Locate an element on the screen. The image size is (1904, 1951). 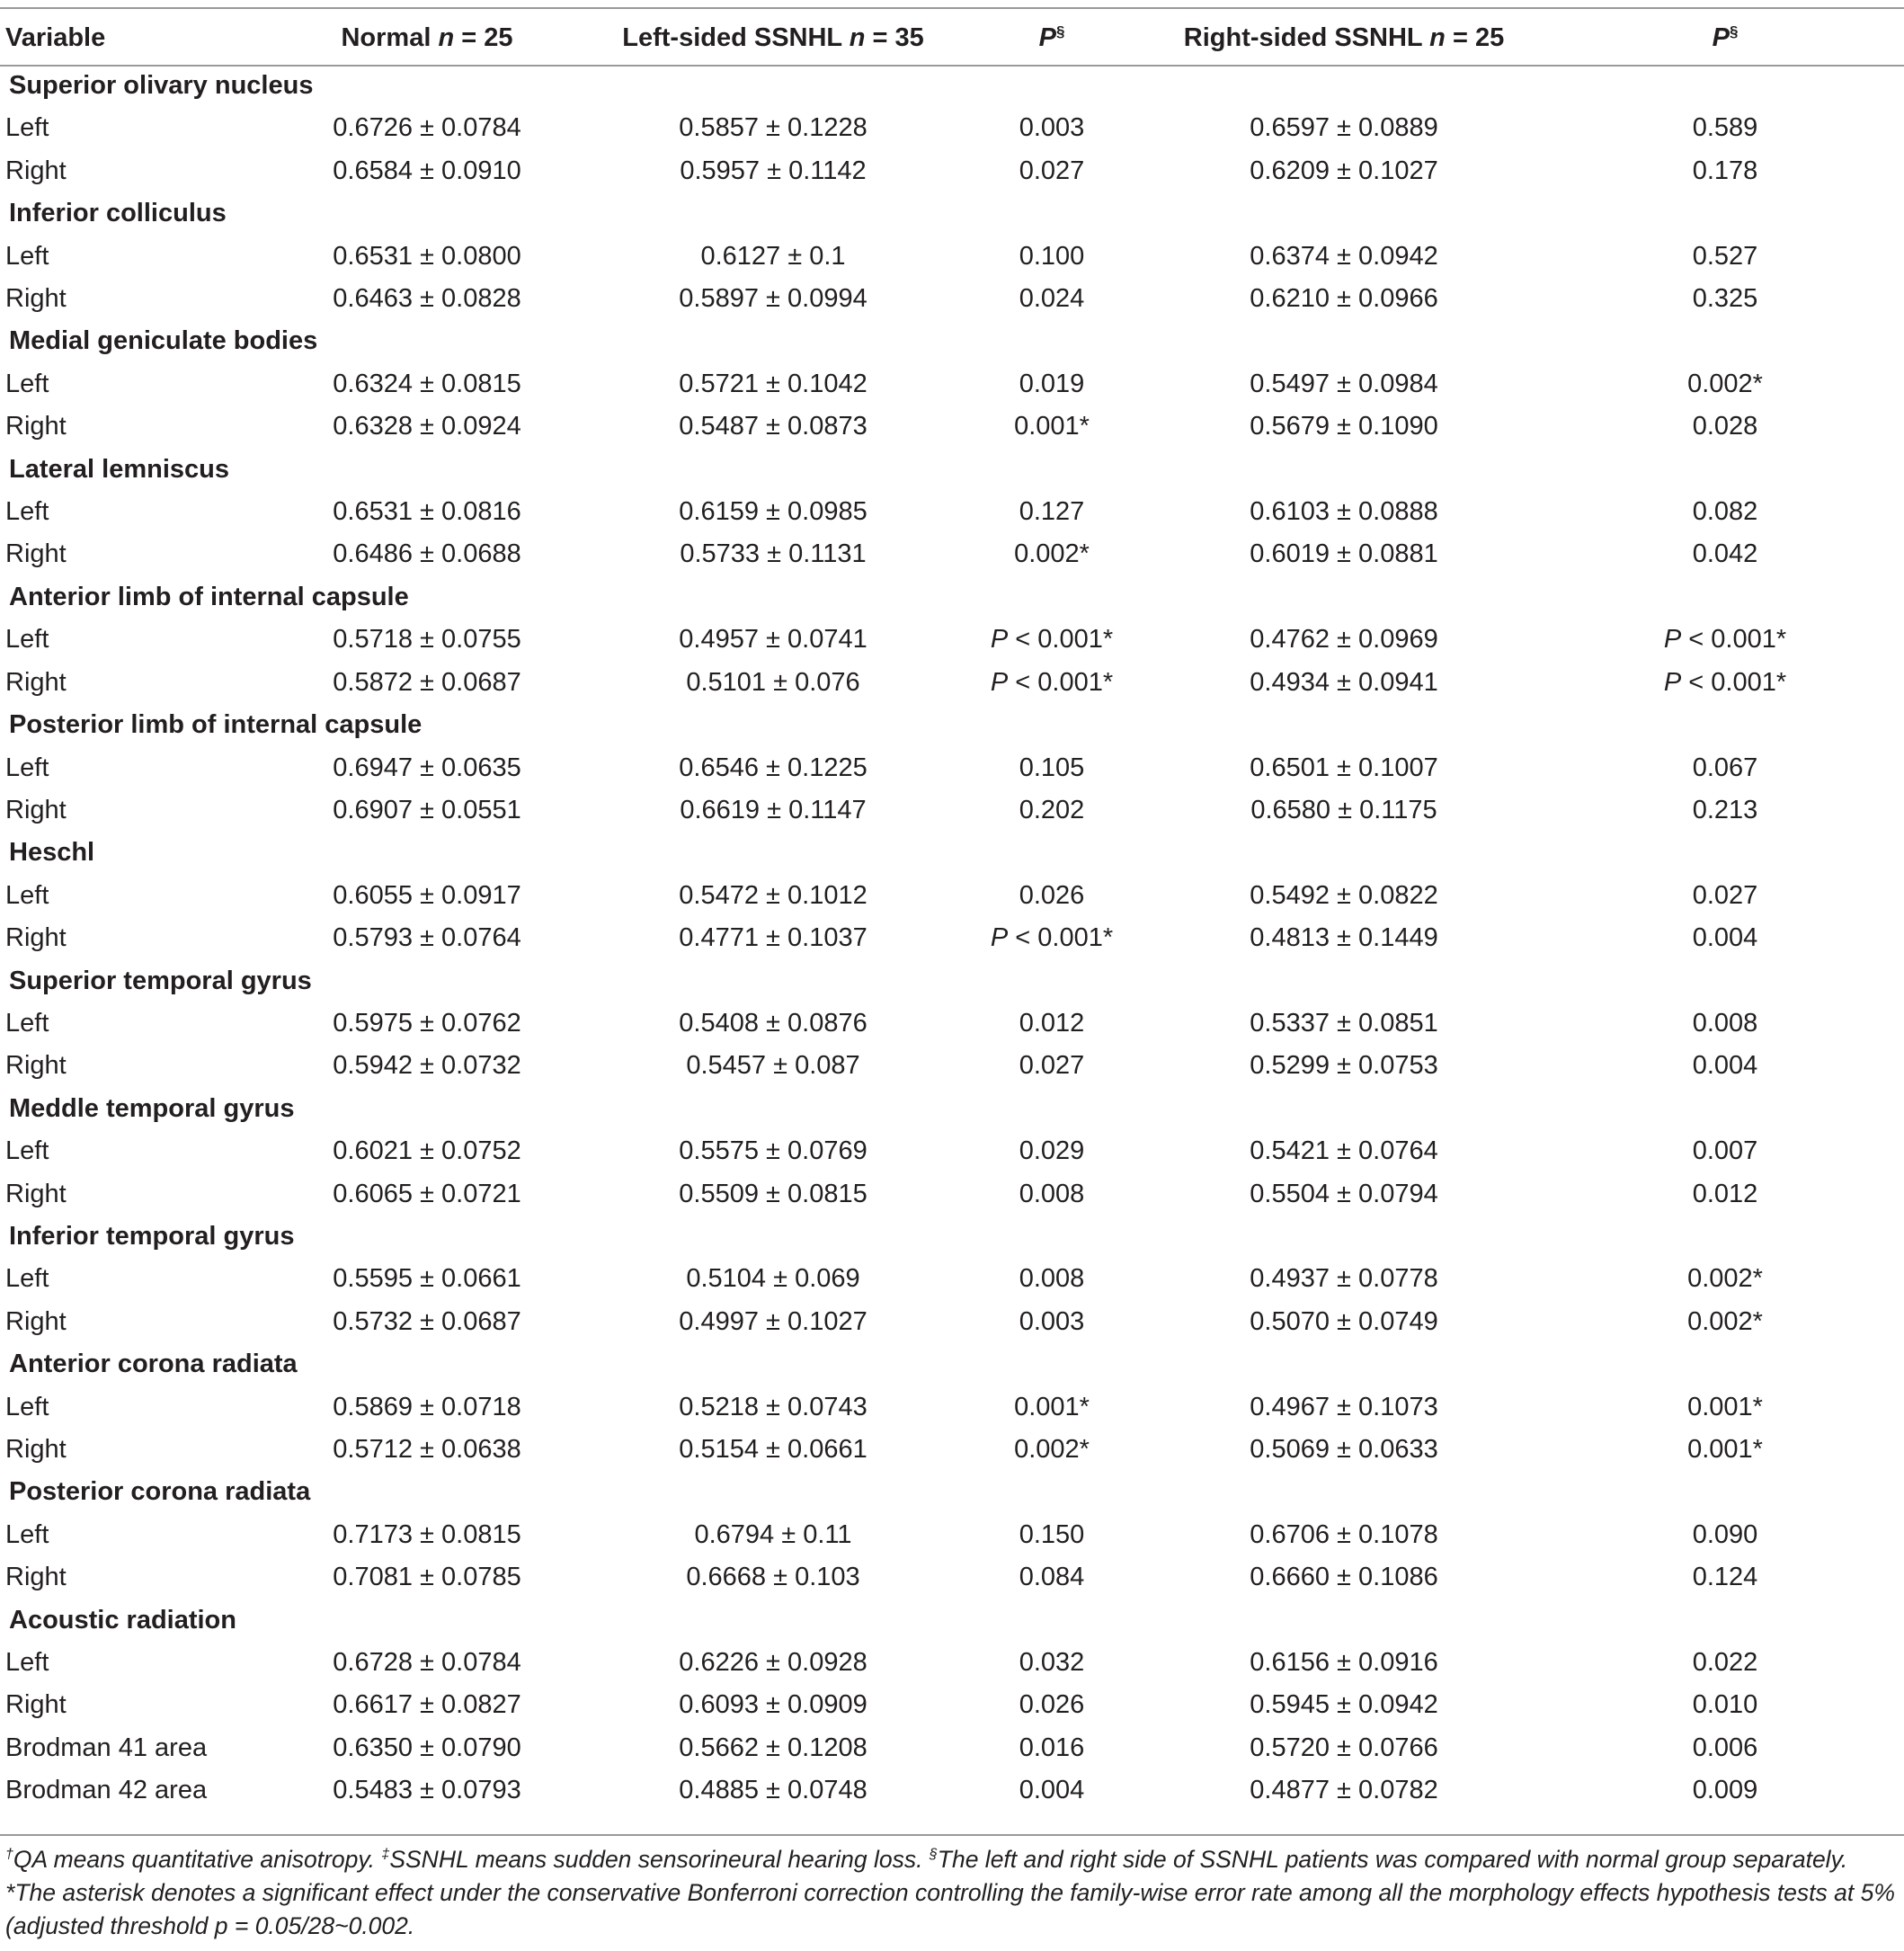
normal-cell: 0.6531 ± 0.0800 is located at coordinates (427, 256).